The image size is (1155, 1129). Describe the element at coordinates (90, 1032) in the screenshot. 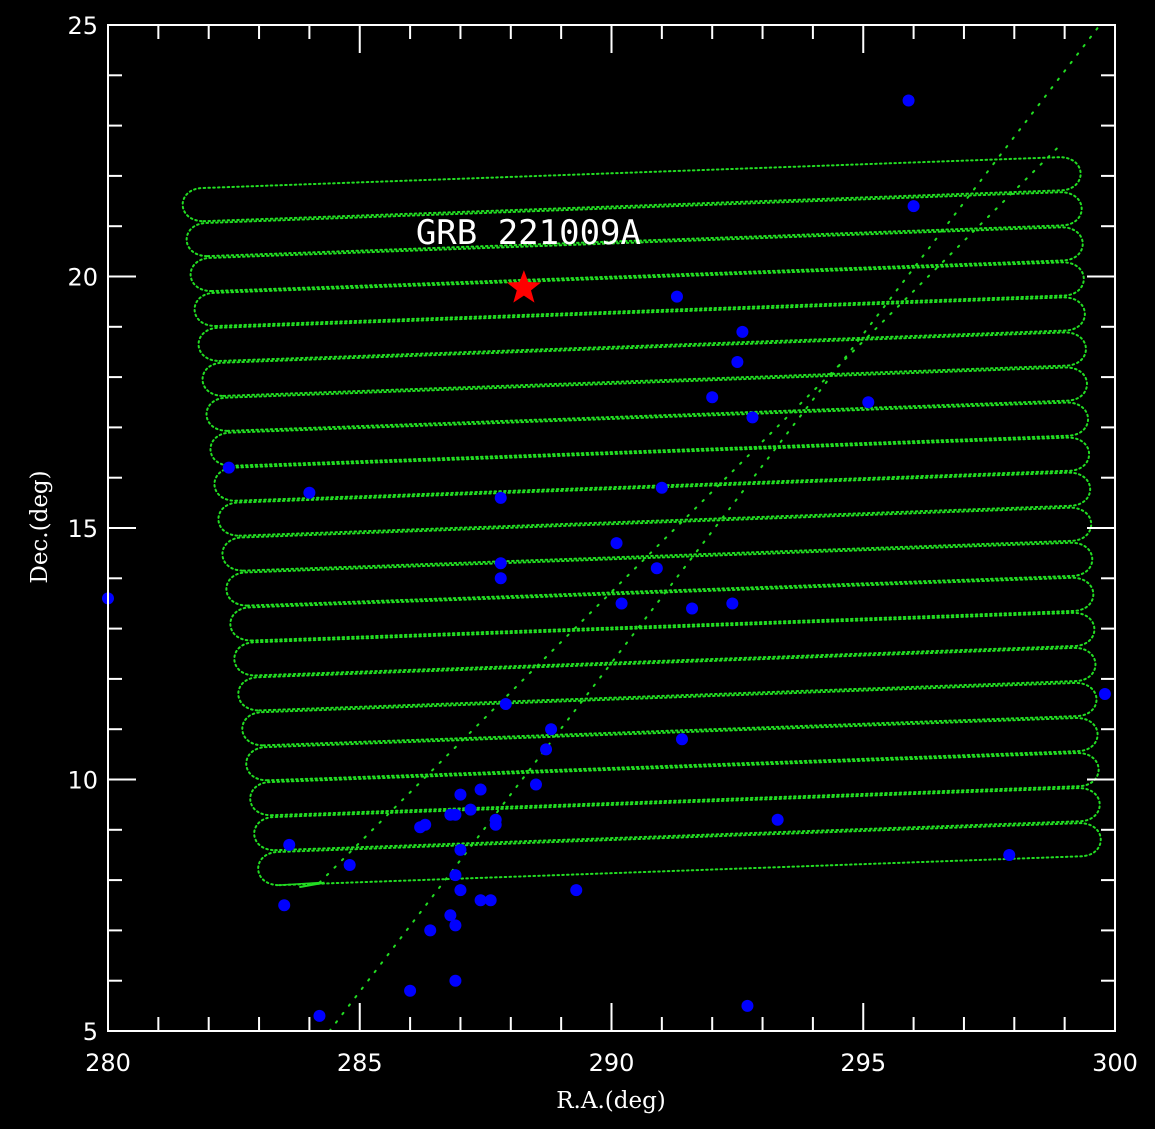

I see `y-tick-label: 5` at that location.